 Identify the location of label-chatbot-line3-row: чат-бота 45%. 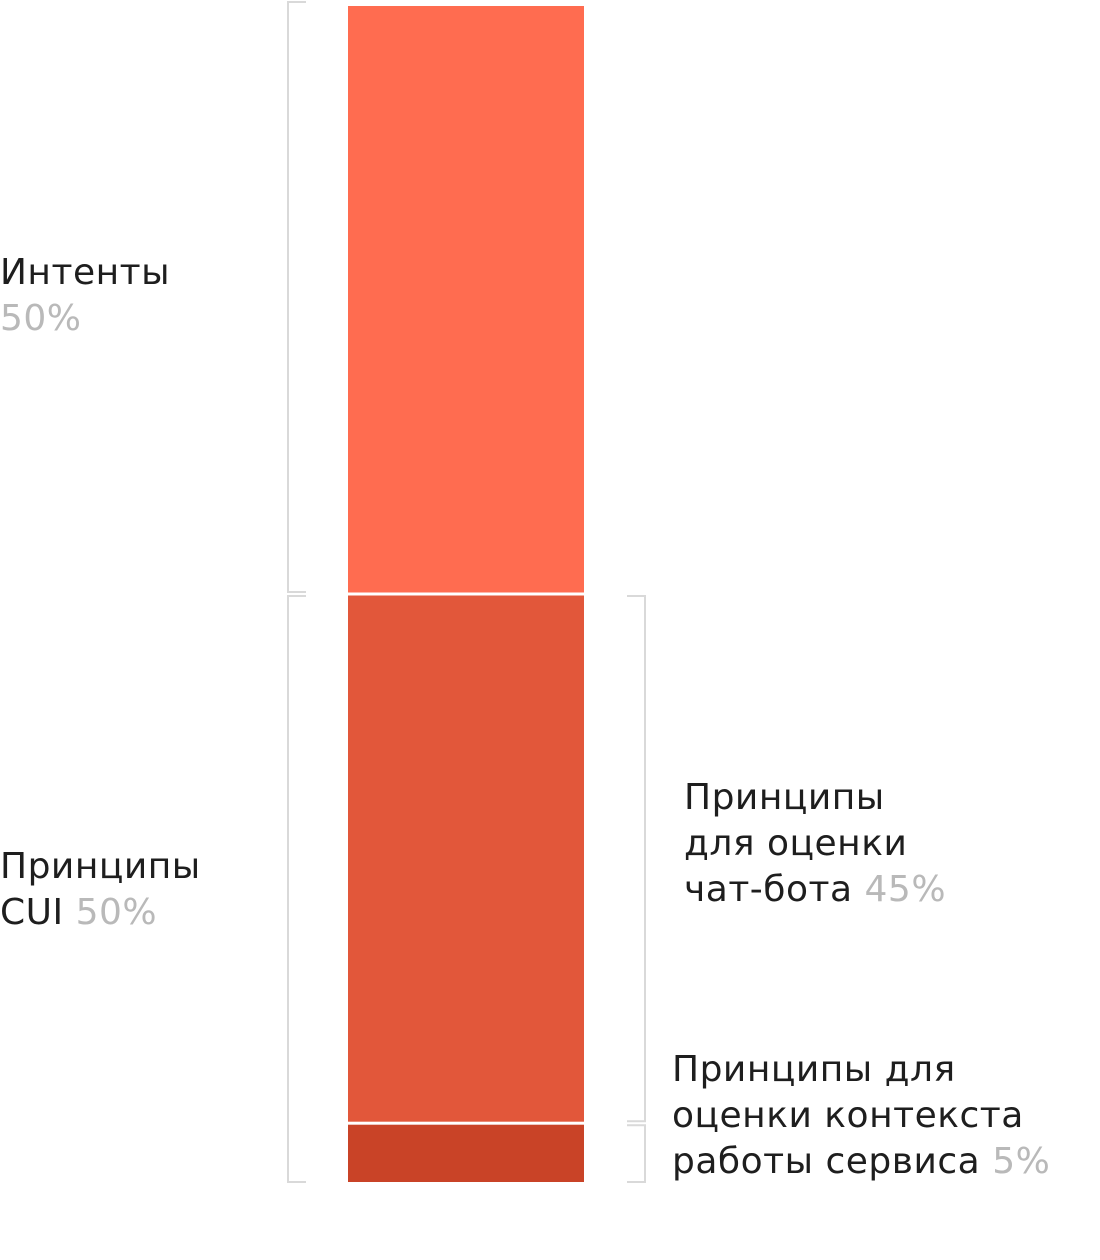
(815, 890).